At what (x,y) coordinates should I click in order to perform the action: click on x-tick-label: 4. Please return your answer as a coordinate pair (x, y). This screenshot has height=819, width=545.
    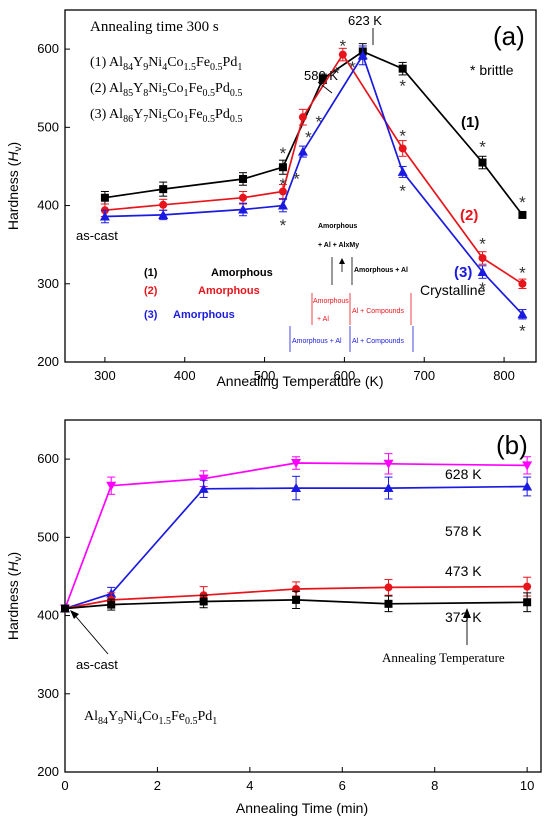
    Looking at the image, I should click on (249, 785).